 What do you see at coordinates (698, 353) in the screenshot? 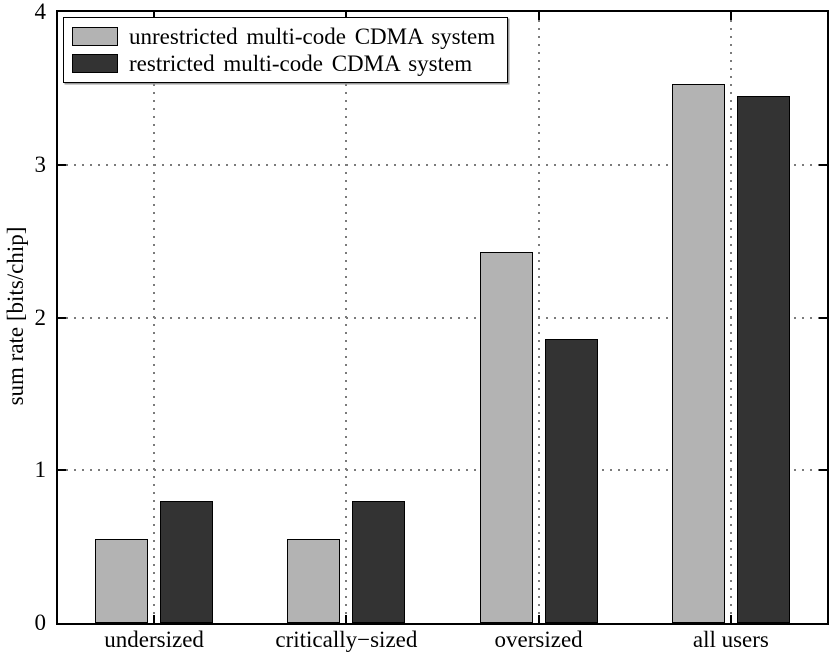
I see `bar-series0-cat3` at bounding box center [698, 353].